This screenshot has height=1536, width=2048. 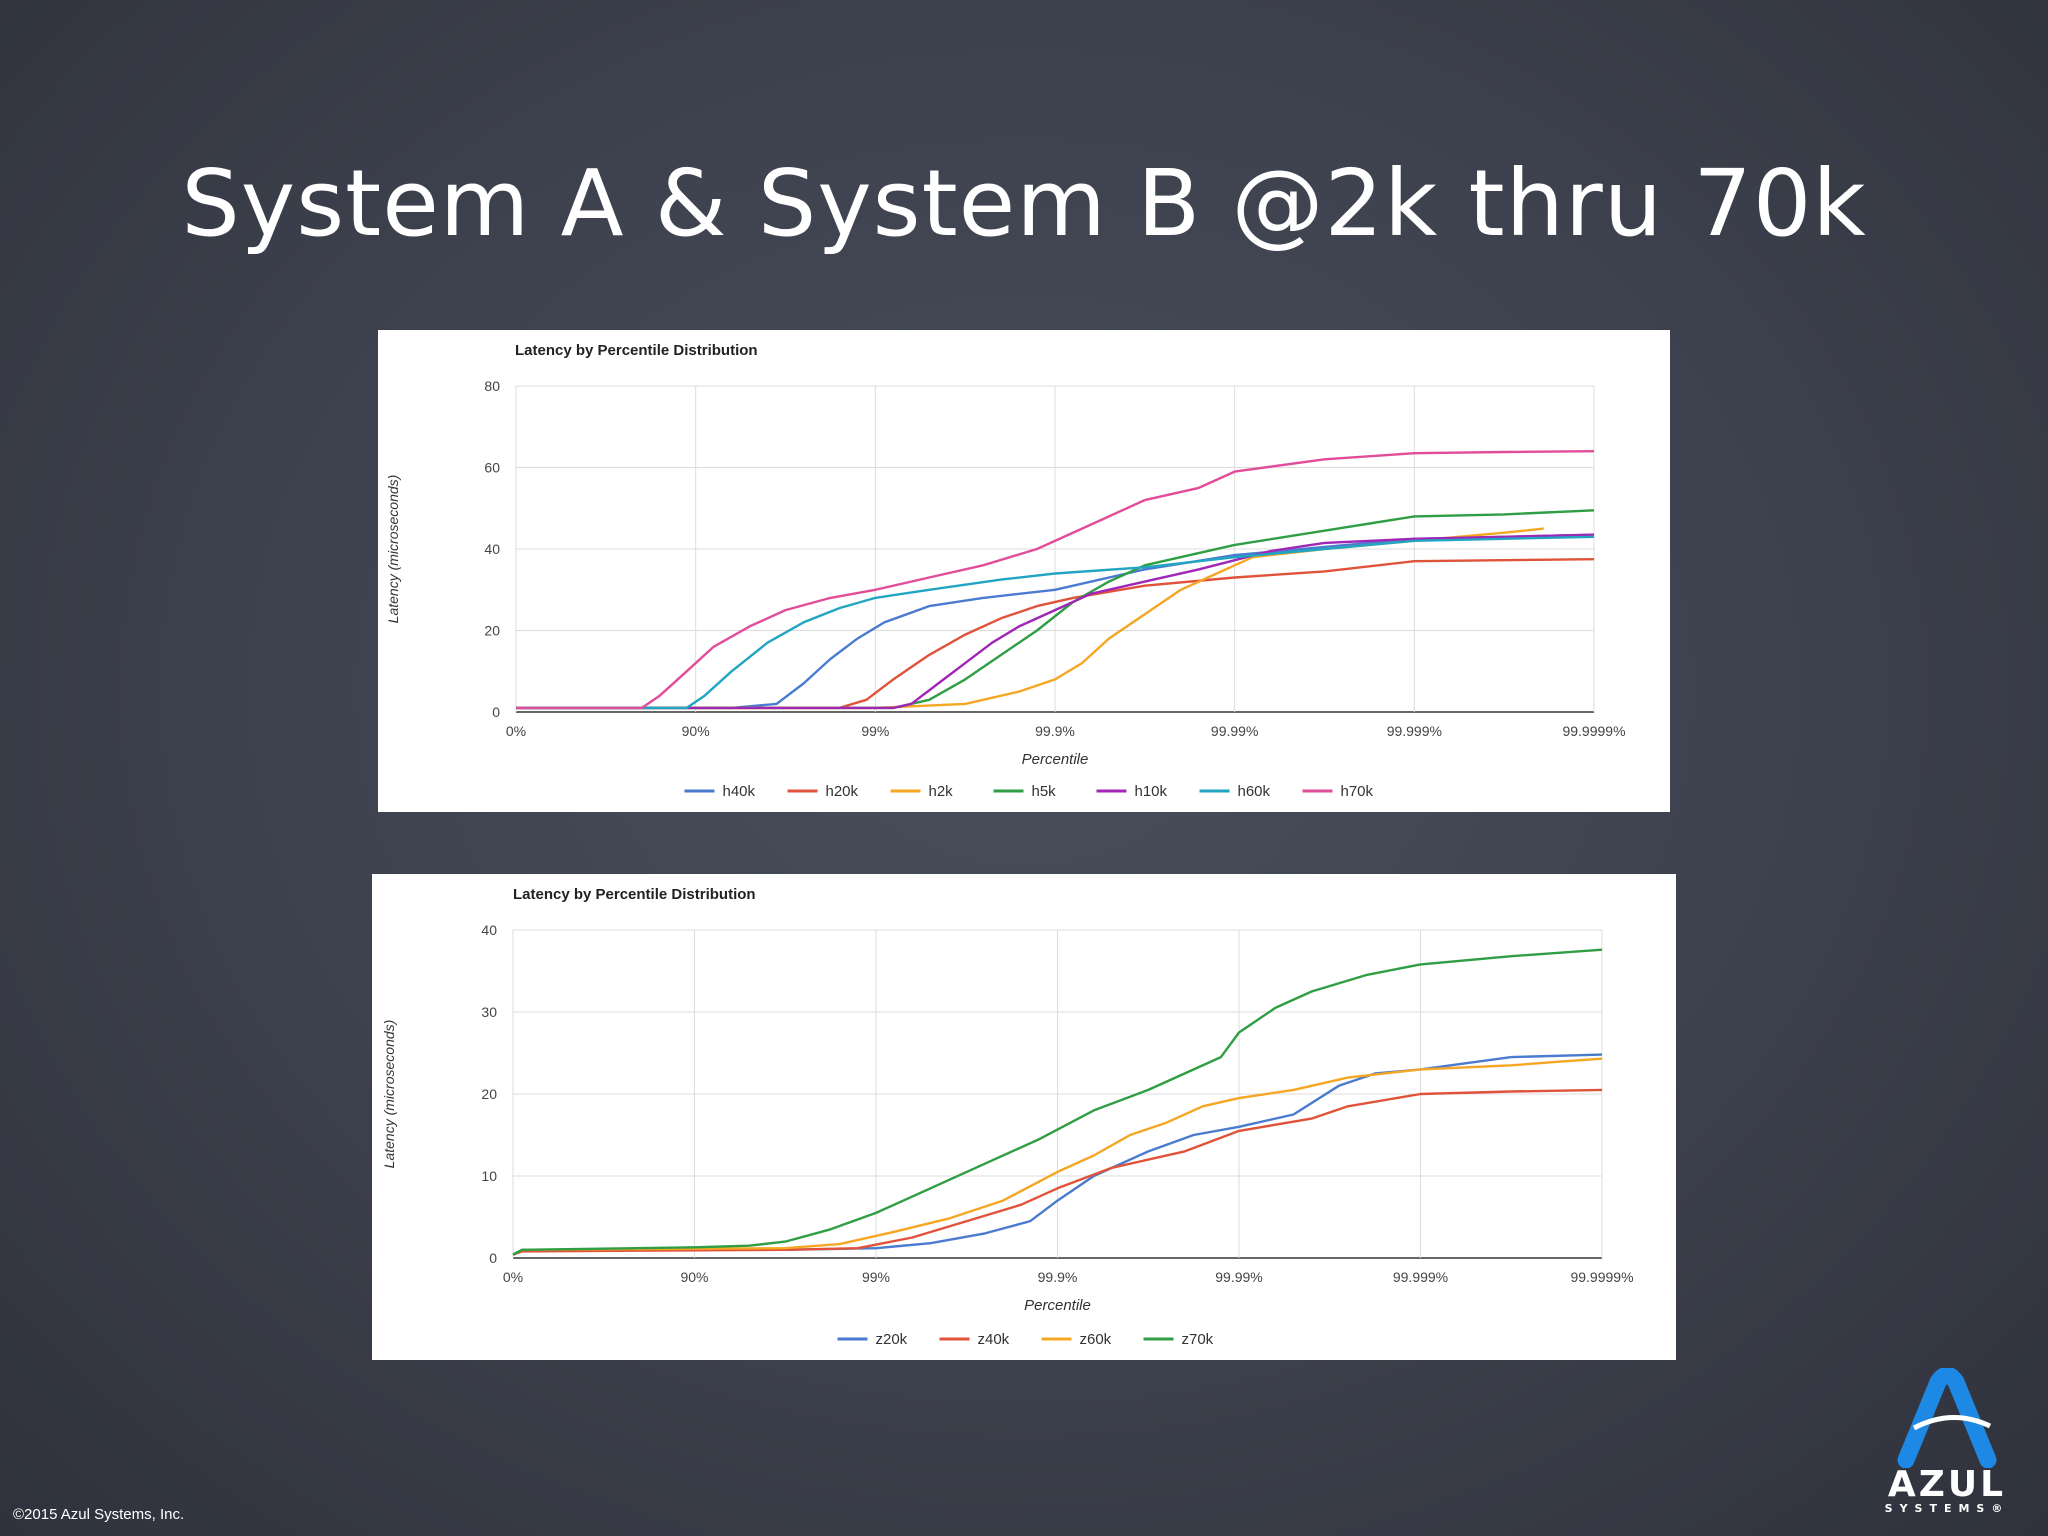 I want to click on logo-subtext: SYSTEMS®, so click(x=1947, y=1508).